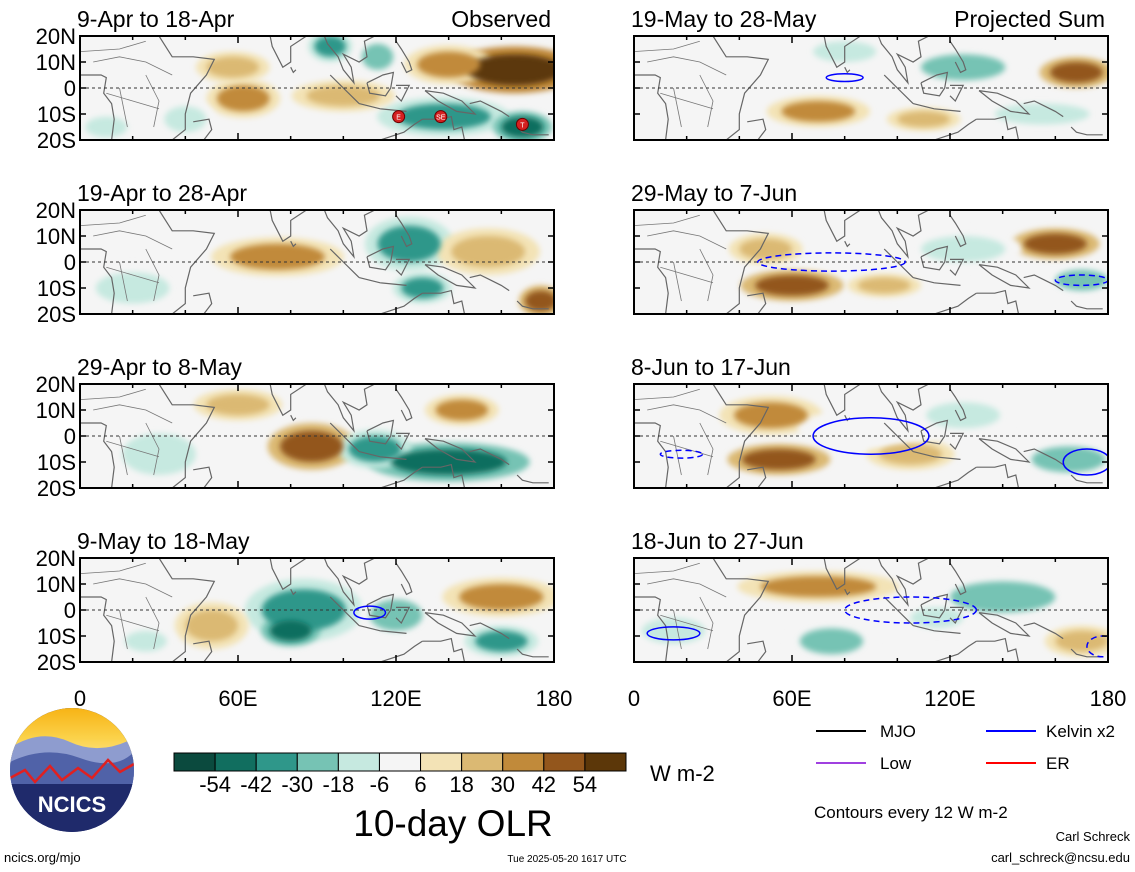 The width and height of the screenshot is (1135, 872). Describe the element at coordinates (80, 698) in the screenshot. I see `x-tick-label: 0` at that location.